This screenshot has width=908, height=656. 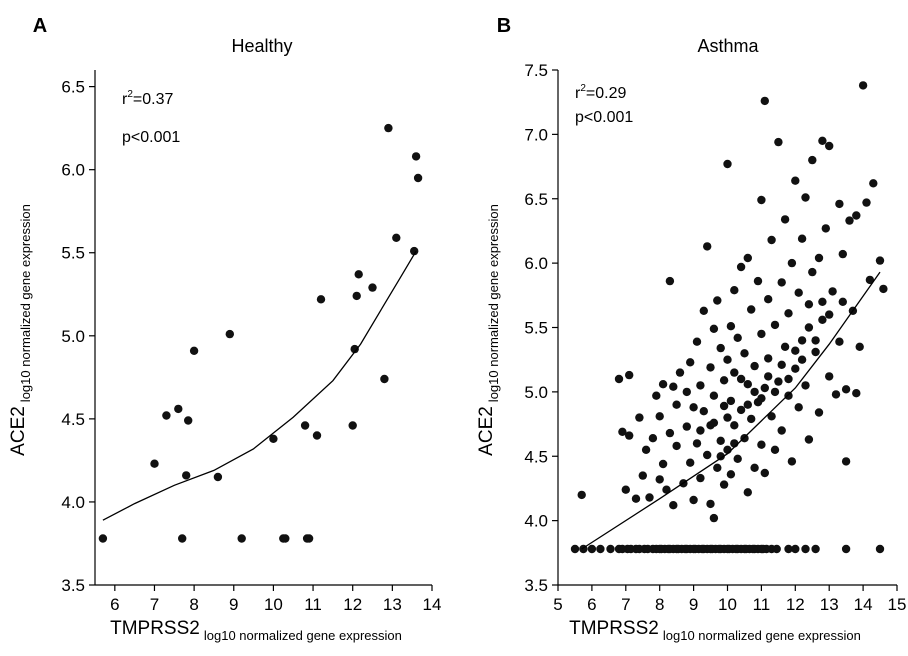 I want to click on x-axis-label-main: TMPRSS2, so click(x=614, y=628).